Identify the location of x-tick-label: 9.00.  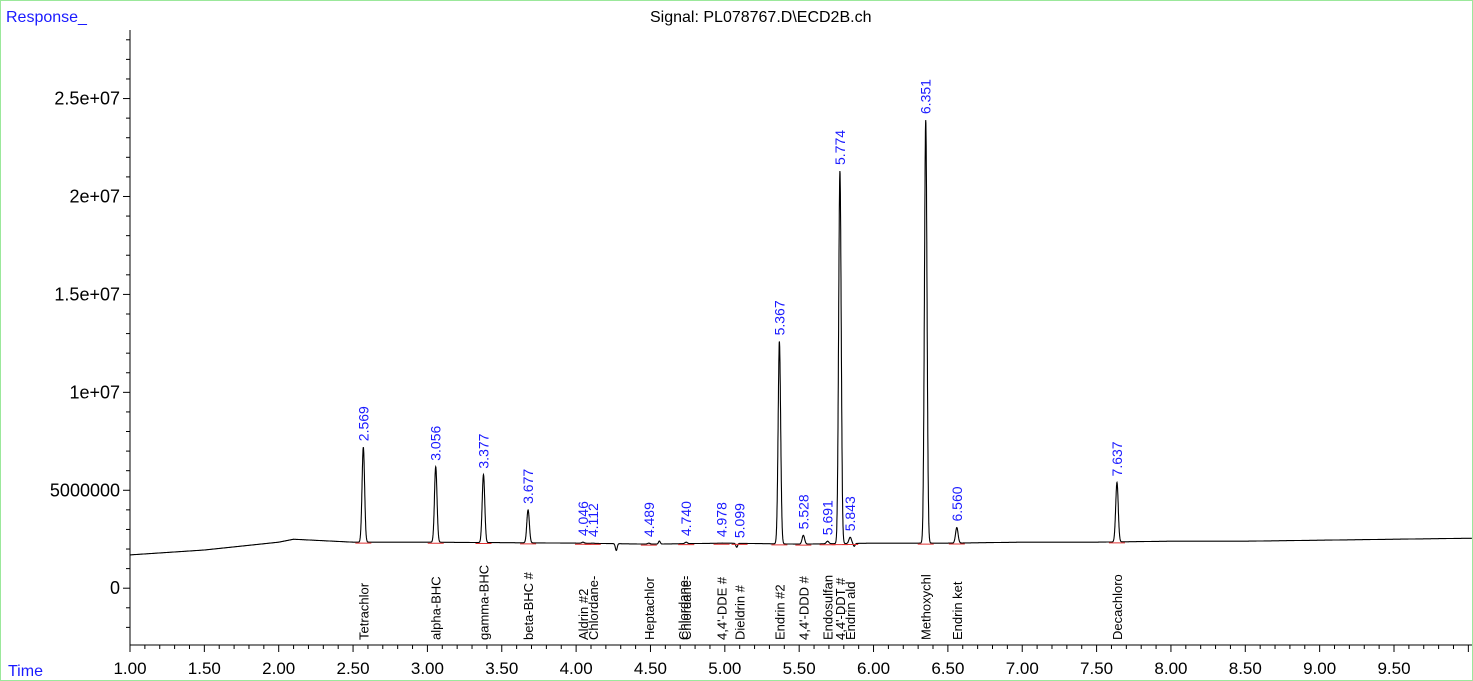
(1319, 668).